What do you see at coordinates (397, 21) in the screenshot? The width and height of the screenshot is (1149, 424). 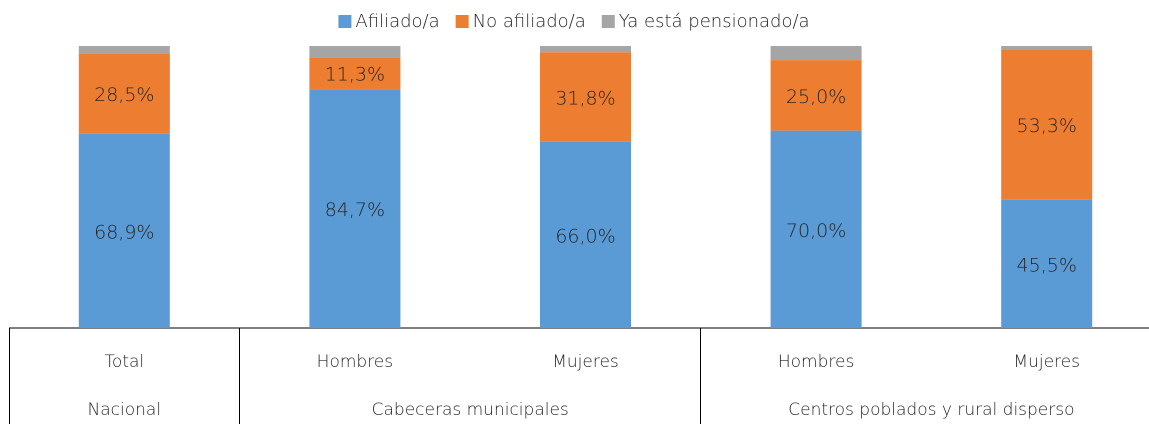 I see `legend-text: Afiliado/a` at bounding box center [397, 21].